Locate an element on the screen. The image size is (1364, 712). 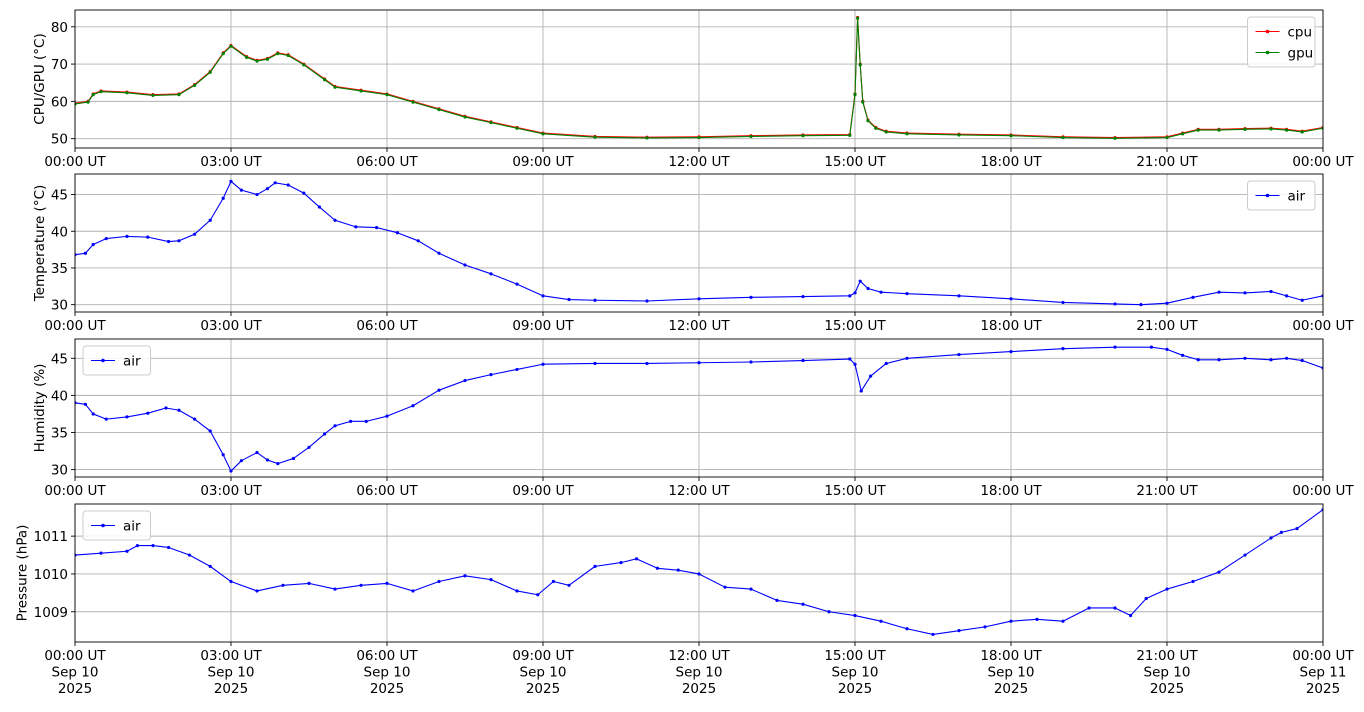
legend-box is located at coordinates (116, 360).